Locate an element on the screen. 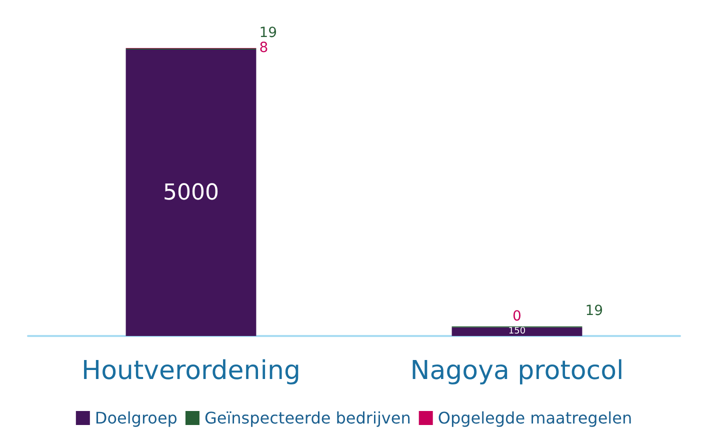  legend-label: Doelgroep is located at coordinates (136, 418).